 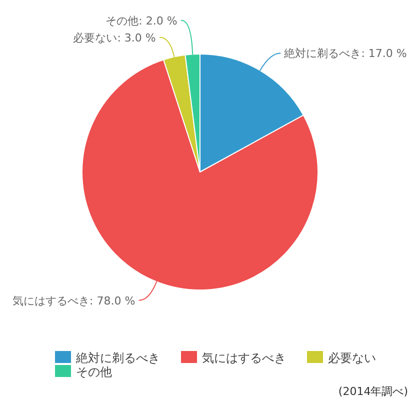 What do you see at coordinates (114, 37) in the screenshot?
I see `data-label: 必要ない: 3.0 %` at bounding box center [114, 37].